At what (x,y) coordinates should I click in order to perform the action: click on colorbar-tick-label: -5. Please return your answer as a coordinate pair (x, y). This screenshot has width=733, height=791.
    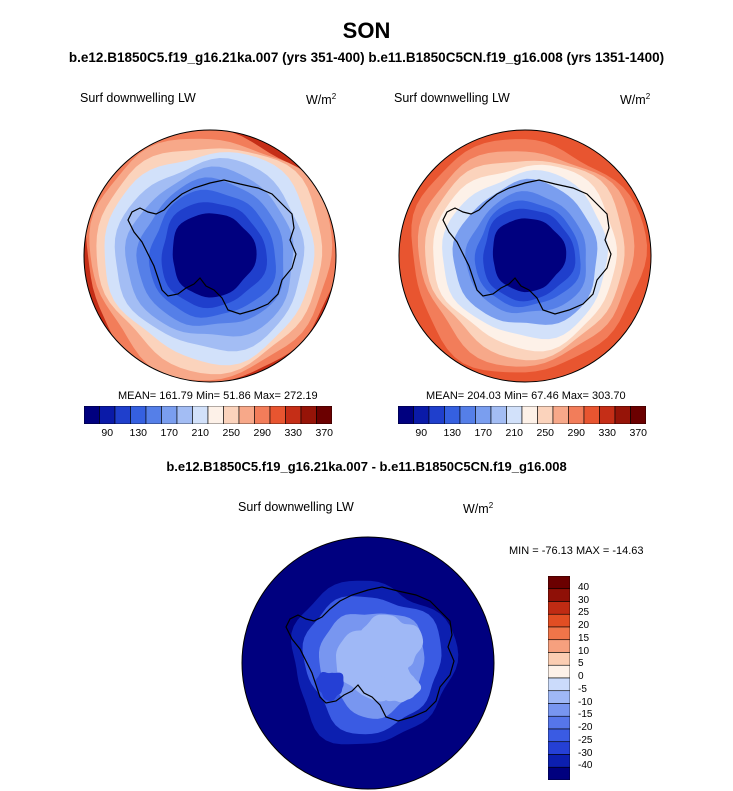
    Looking at the image, I should click on (582, 689).